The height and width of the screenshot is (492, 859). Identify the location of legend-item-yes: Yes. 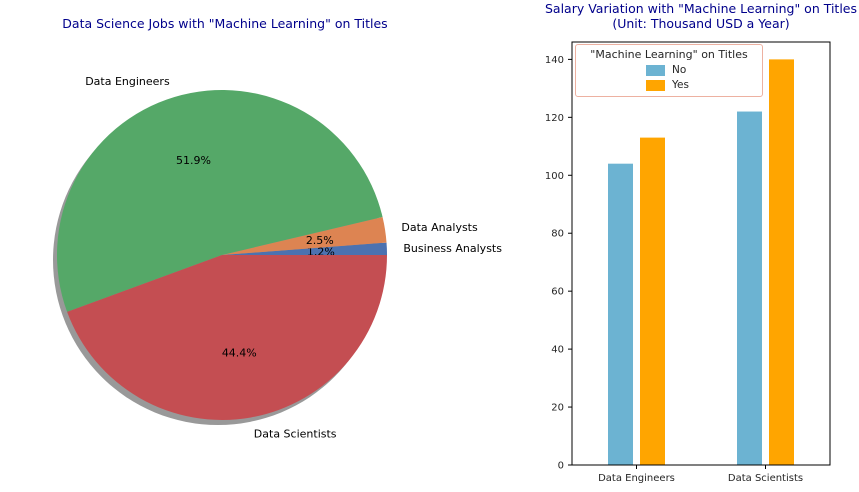
(704, 85).